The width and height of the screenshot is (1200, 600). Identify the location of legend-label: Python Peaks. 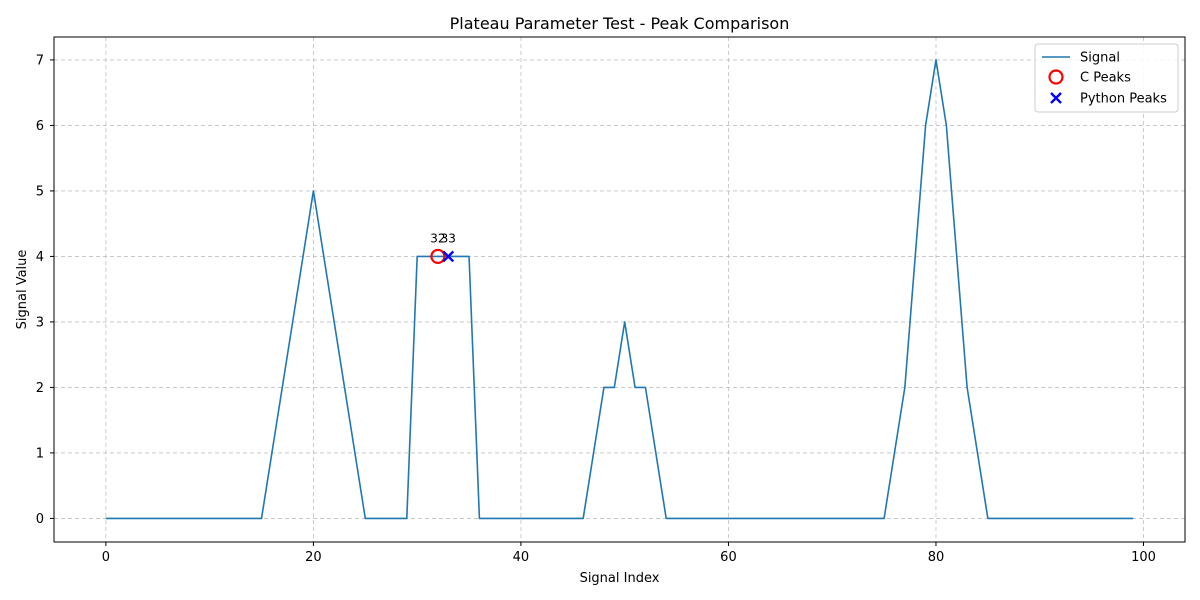
(1123, 99).